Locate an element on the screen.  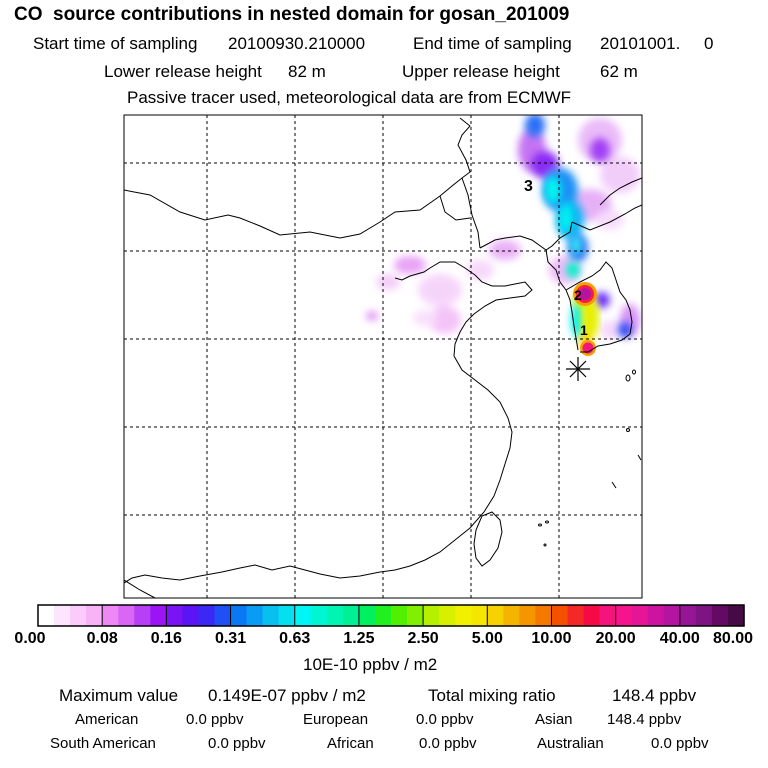
max-value: 0.149E-07 ppbv / m2 is located at coordinates (287, 695).